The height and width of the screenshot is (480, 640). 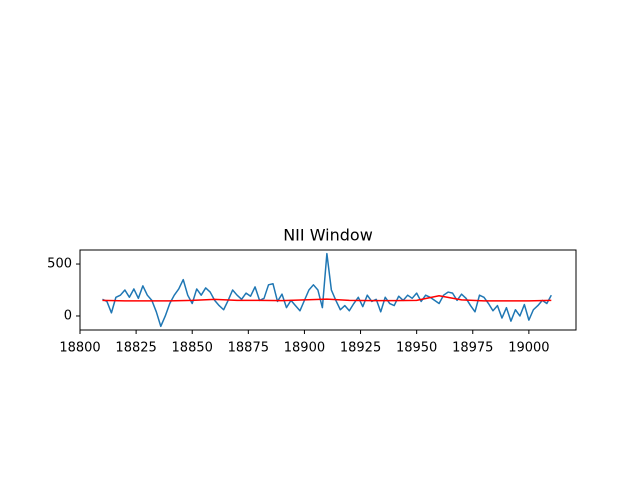 What do you see at coordinates (472, 348) in the screenshot?
I see `x-tick-label: 18975` at bounding box center [472, 348].